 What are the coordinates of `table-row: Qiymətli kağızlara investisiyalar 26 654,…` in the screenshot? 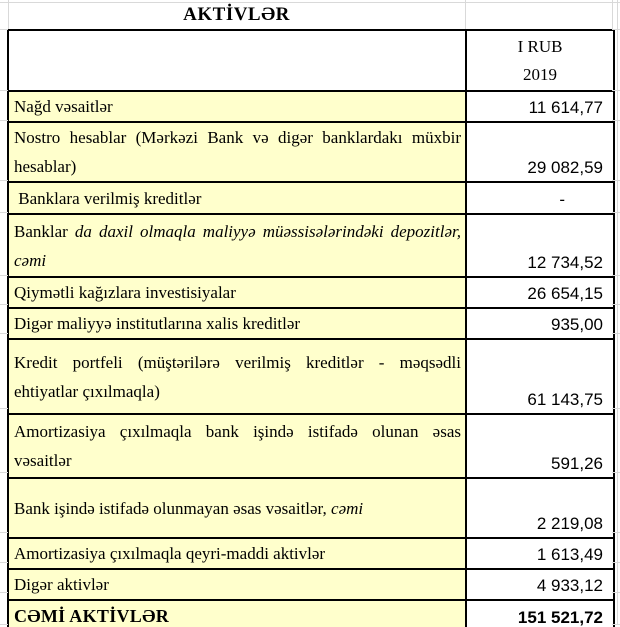 It's located at (311, 292).